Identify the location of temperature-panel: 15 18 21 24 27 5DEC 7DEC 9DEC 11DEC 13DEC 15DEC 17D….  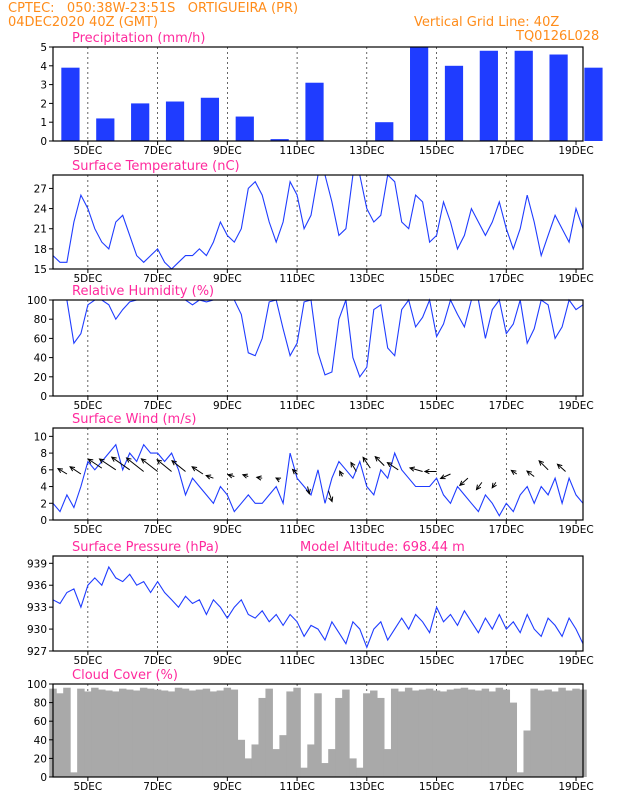
(314, 222).